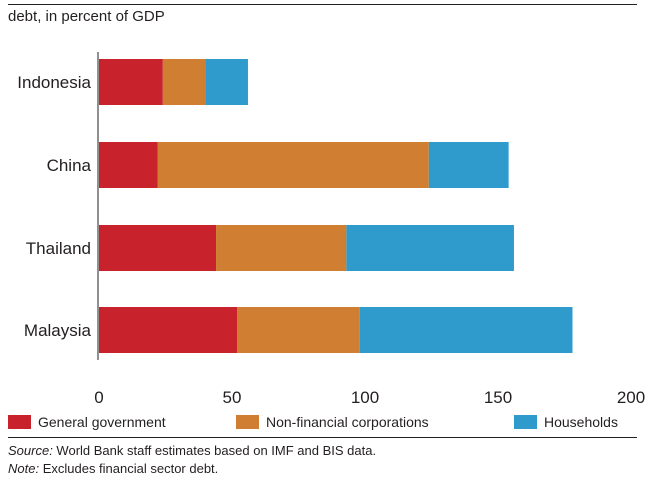 This screenshot has height=481, width=645. What do you see at coordinates (525, 422) in the screenshot?
I see `legend-swatch-households` at bounding box center [525, 422].